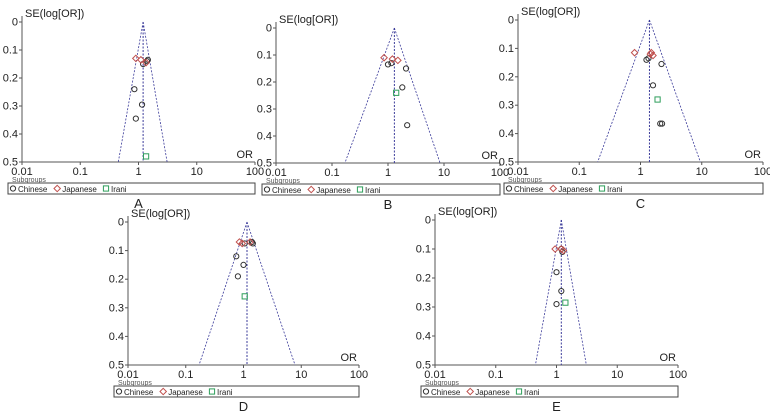 The image size is (770, 413). What do you see at coordinates (243, 406) in the screenshot?
I see `panel-label: D` at bounding box center [243, 406].